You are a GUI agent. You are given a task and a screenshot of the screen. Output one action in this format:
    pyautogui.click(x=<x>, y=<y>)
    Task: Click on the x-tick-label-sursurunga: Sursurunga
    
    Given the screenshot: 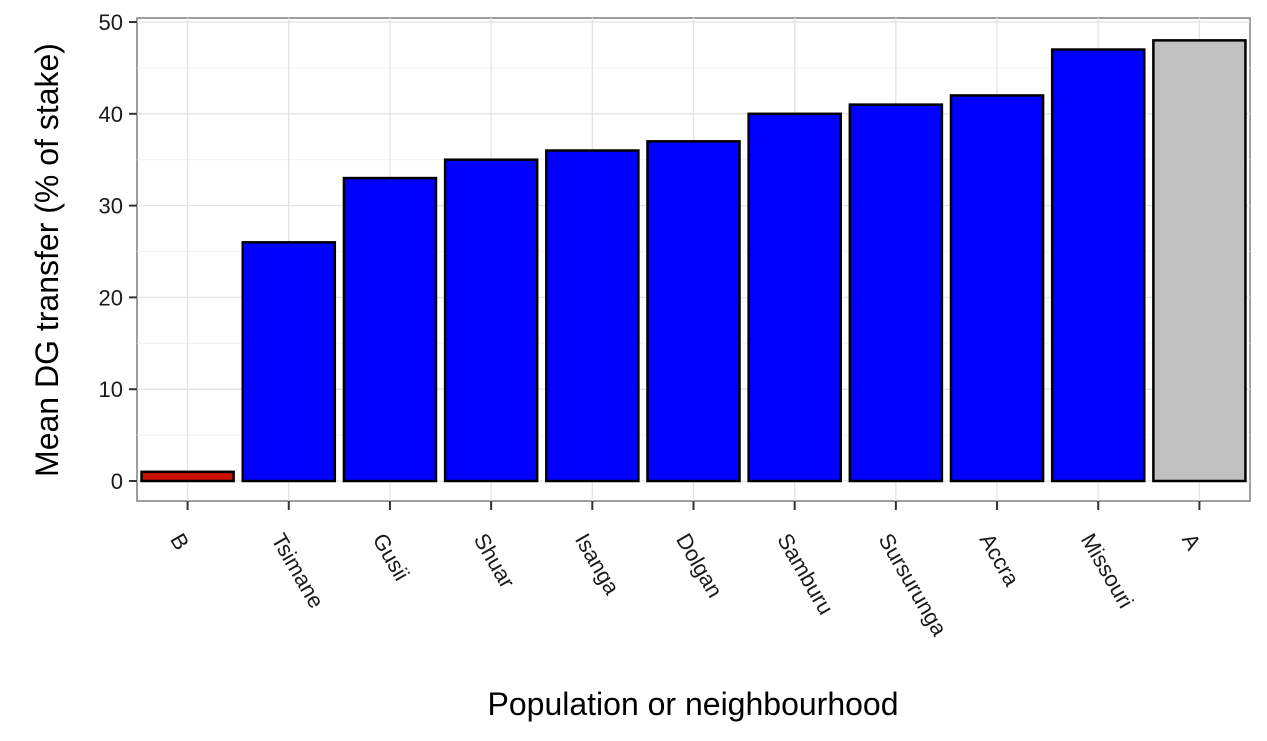 What is the action you would take?
    pyautogui.click(x=913, y=585)
    